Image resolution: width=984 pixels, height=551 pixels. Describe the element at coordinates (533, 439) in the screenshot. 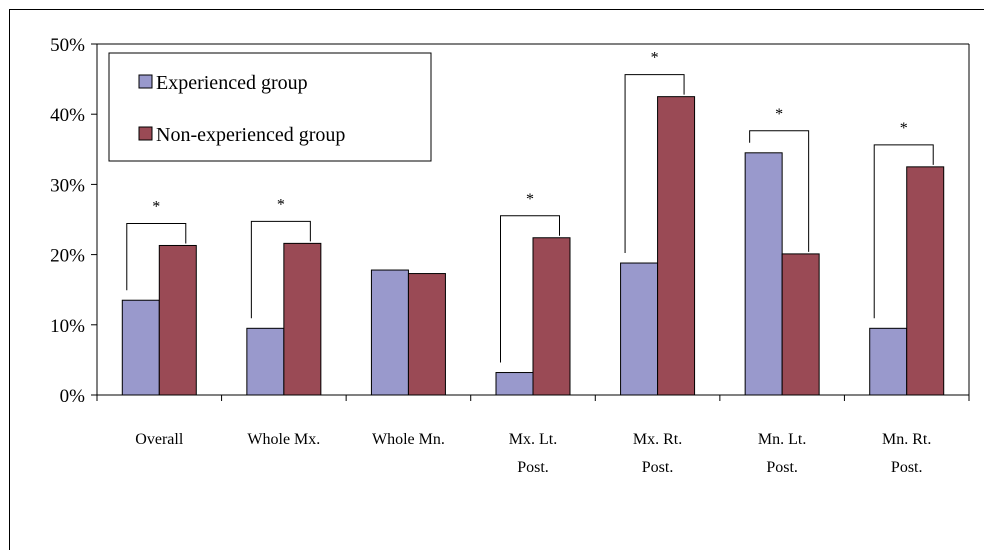

I see `x-category-label: Mx. Lt.` at that location.